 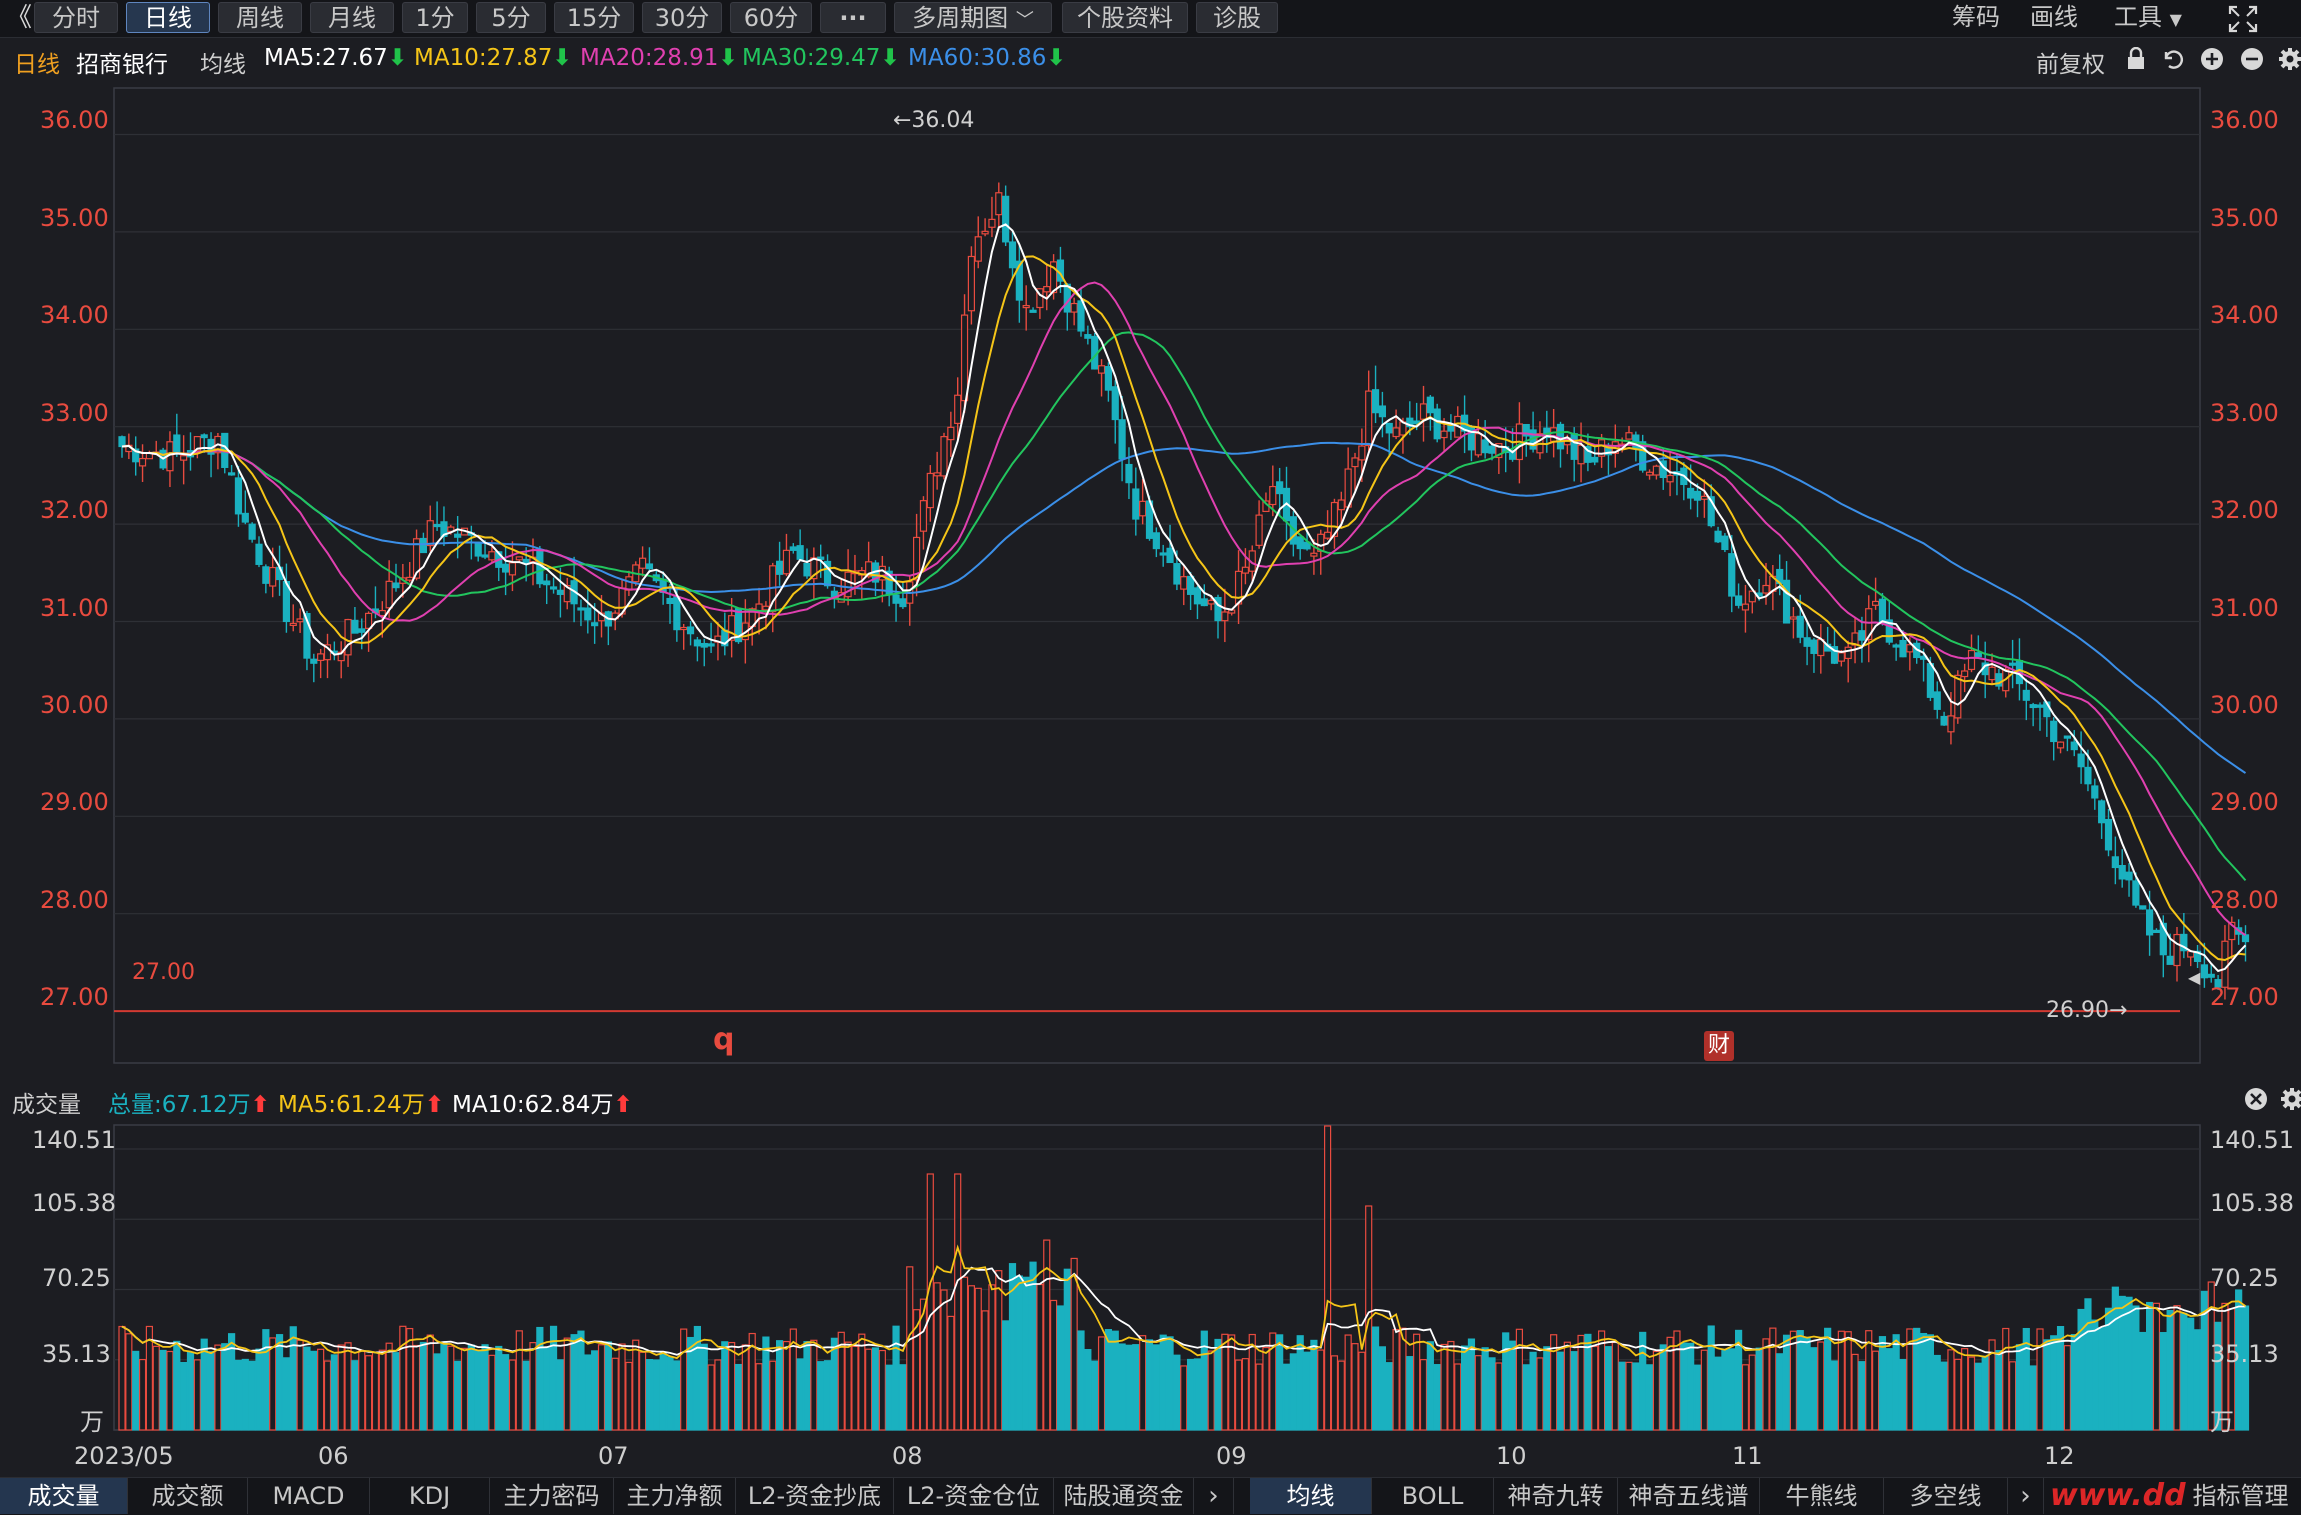 I want to click on tab-macd: MACD, so click(x=309, y=1496).